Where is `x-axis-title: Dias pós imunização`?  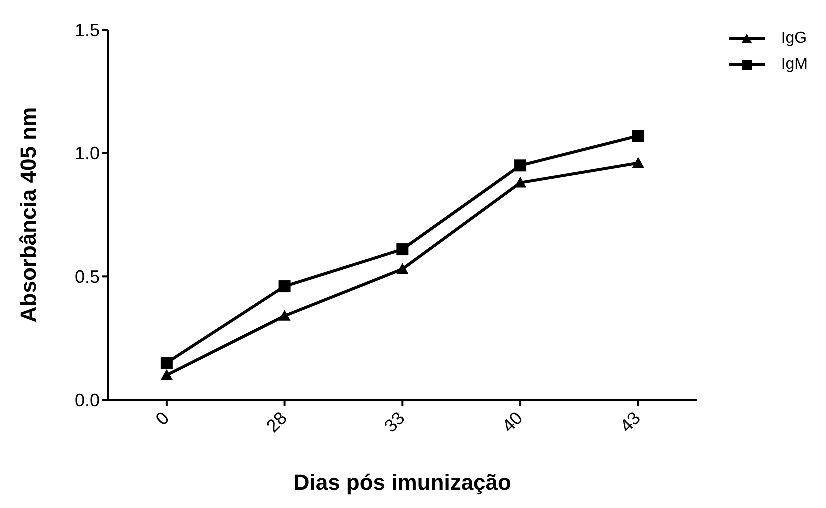
x-axis-title: Dias pós imunização is located at coordinates (403, 482).